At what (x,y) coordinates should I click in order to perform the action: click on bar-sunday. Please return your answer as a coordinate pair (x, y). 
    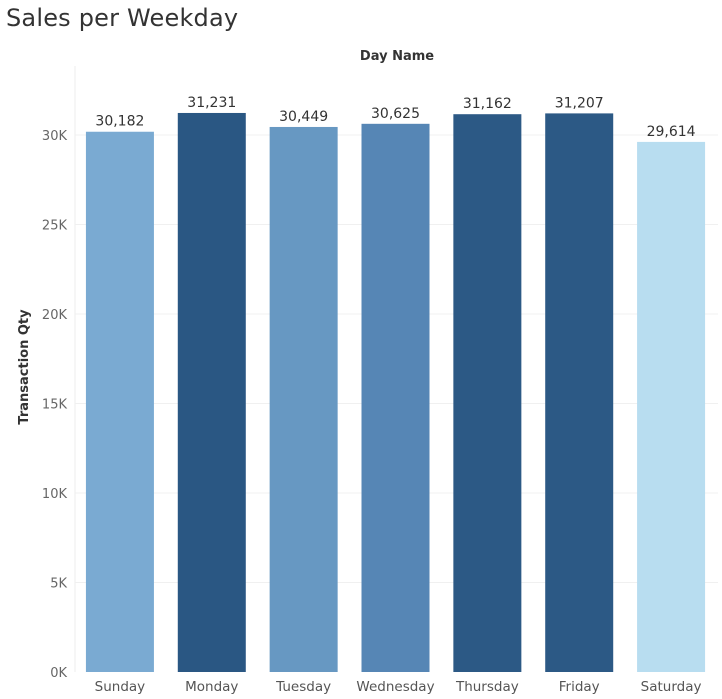
    Looking at the image, I should click on (119, 402).